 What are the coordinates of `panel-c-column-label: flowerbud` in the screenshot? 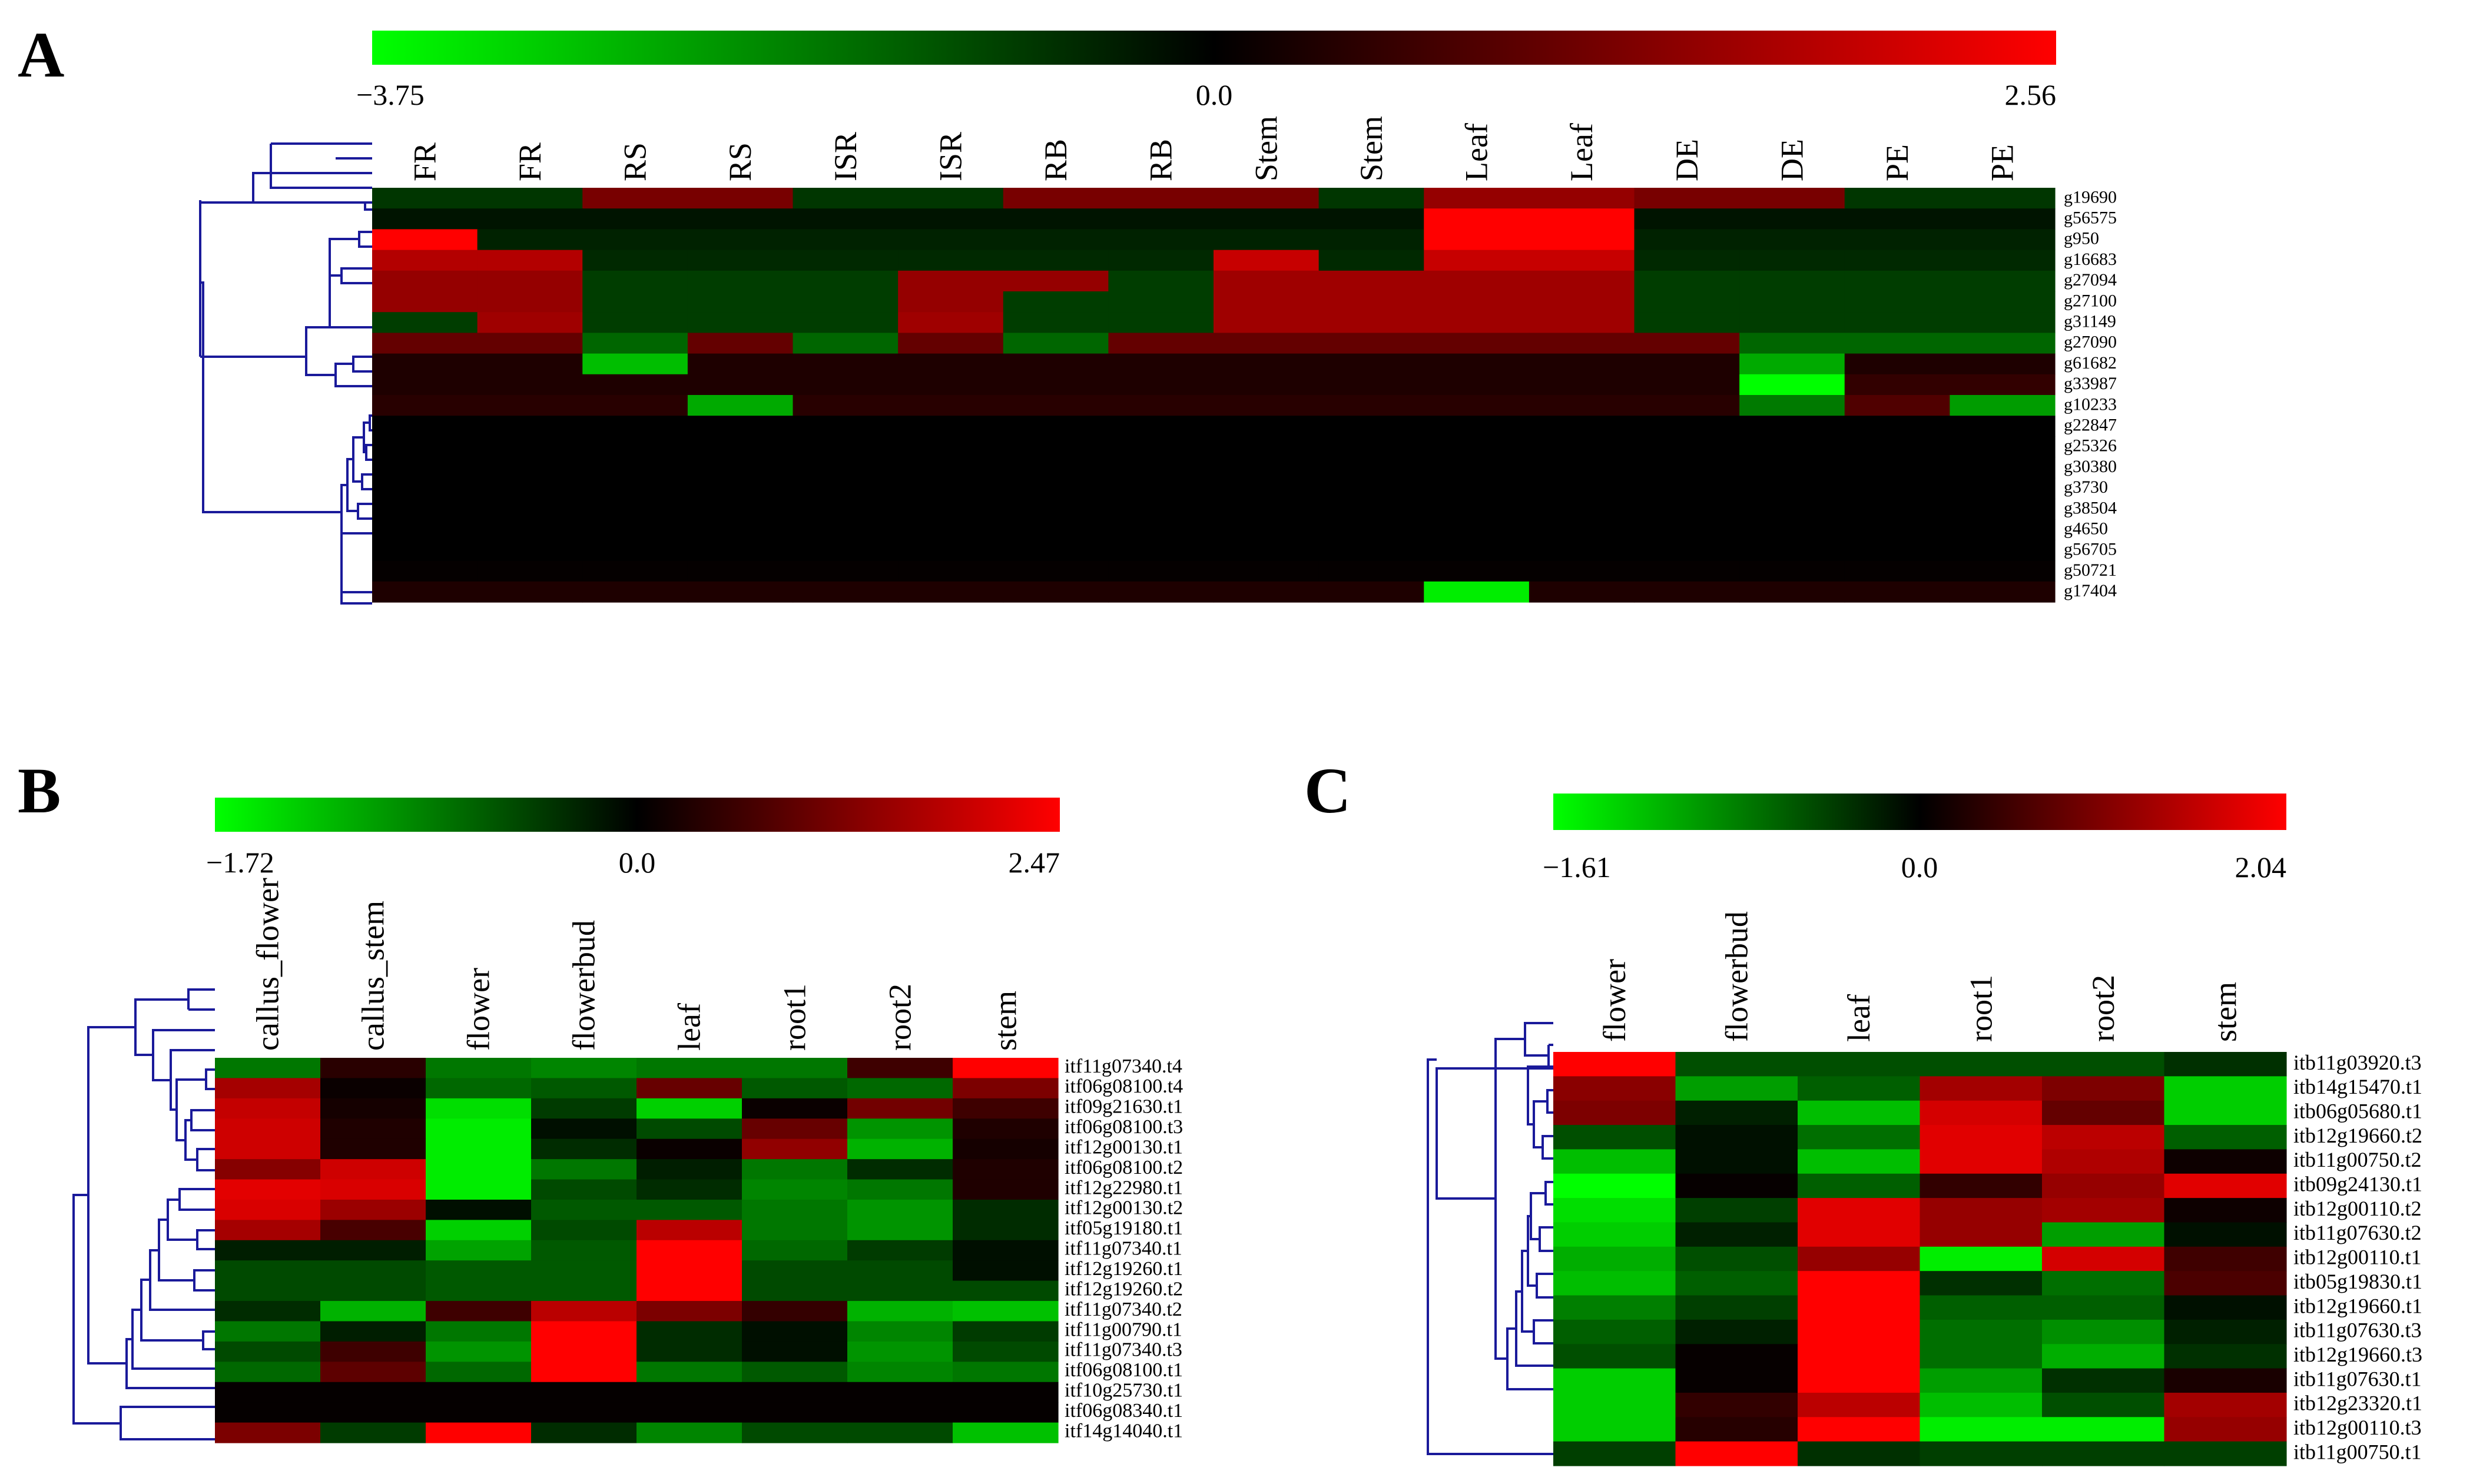 It's located at (1736, 977).